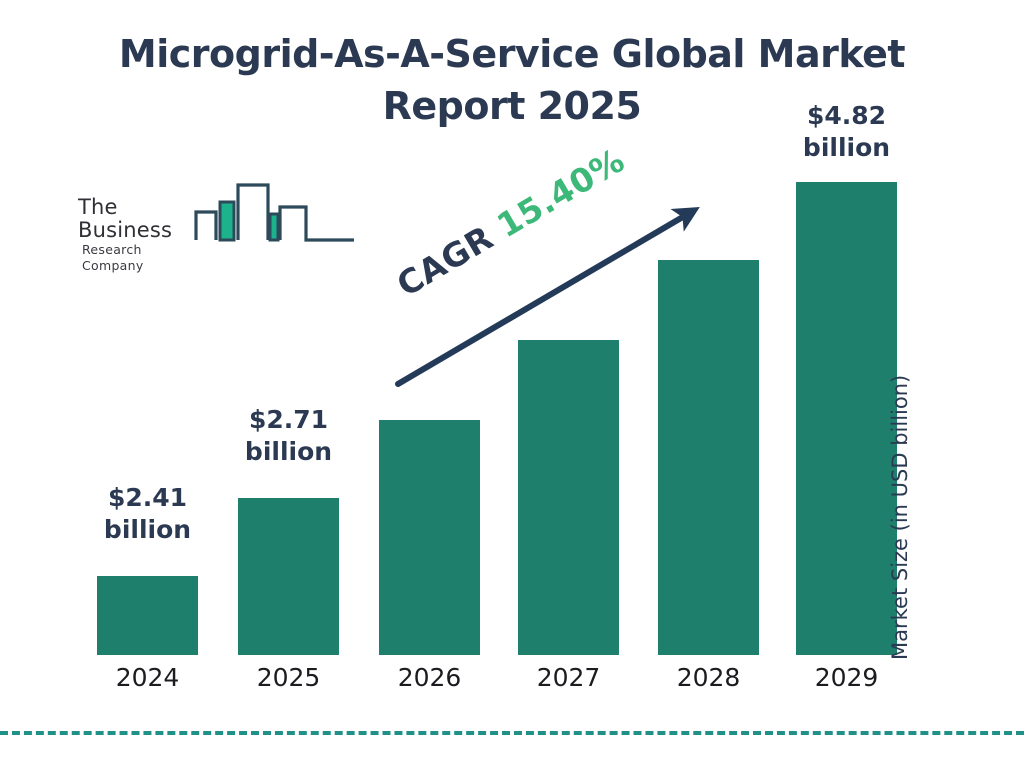  Describe the element at coordinates (125, 218) in the screenshot. I see `logo-line-1: The Business` at that location.